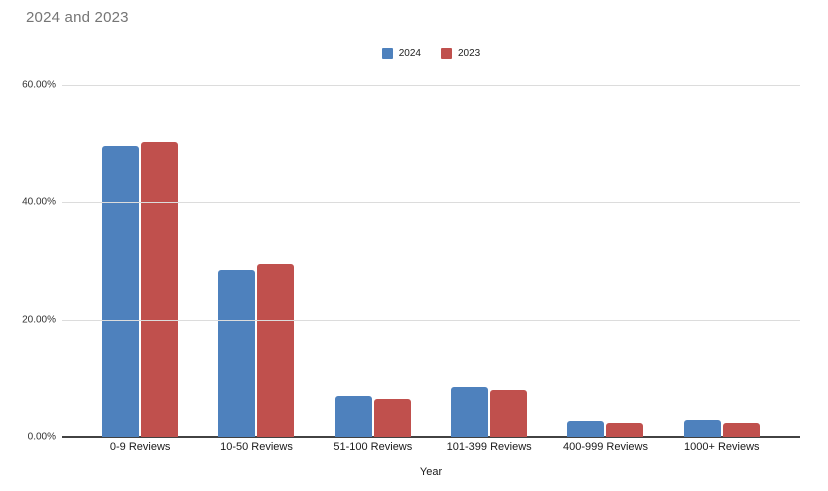  I want to click on y-tick-label: 60.00%, so click(39, 85).